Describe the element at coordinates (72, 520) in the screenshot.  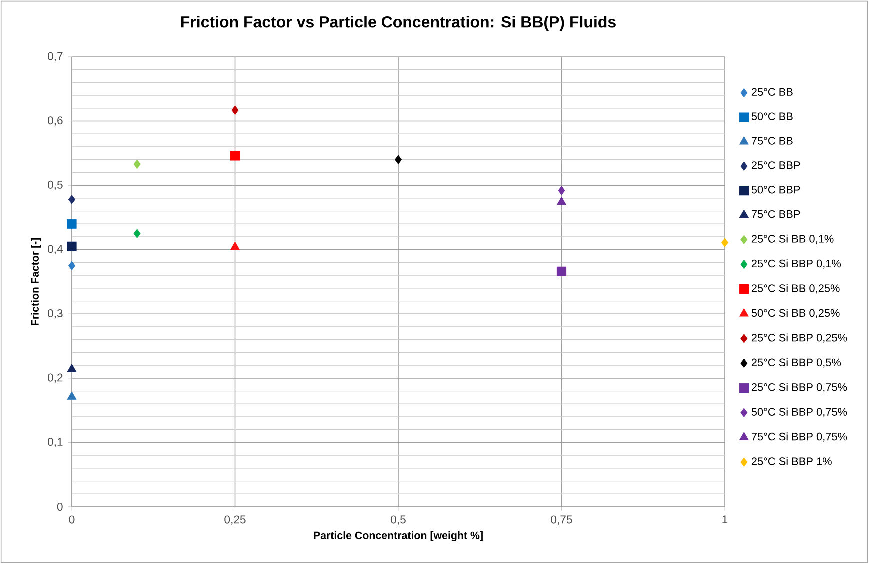
I see `x-tick-label: 0` at that location.